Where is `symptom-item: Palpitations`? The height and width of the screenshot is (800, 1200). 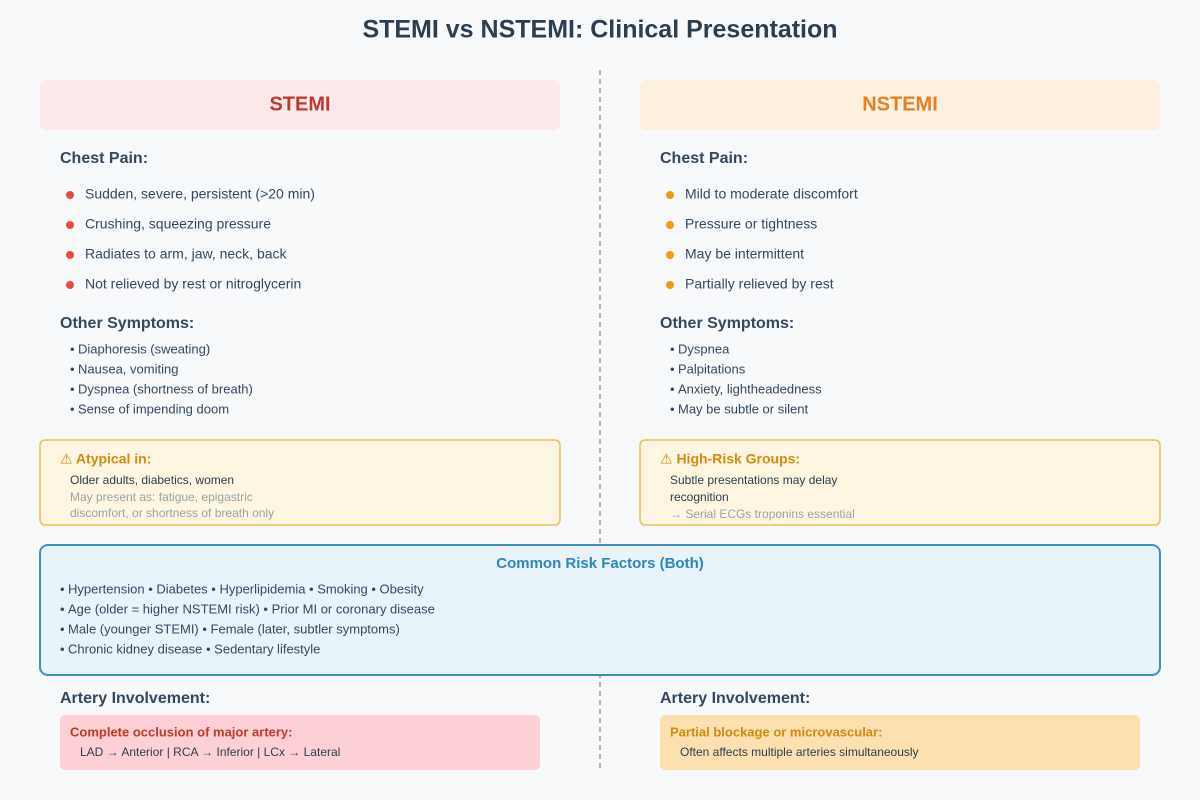
symptom-item: Palpitations is located at coordinates (712, 368).